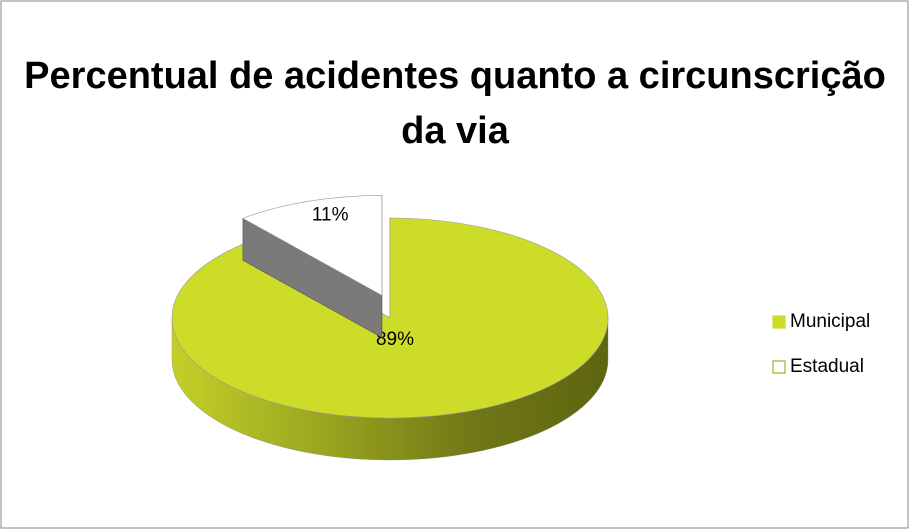  What do you see at coordinates (827, 366) in the screenshot?
I see `legend-label: Estadual` at bounding box center [827, 366].